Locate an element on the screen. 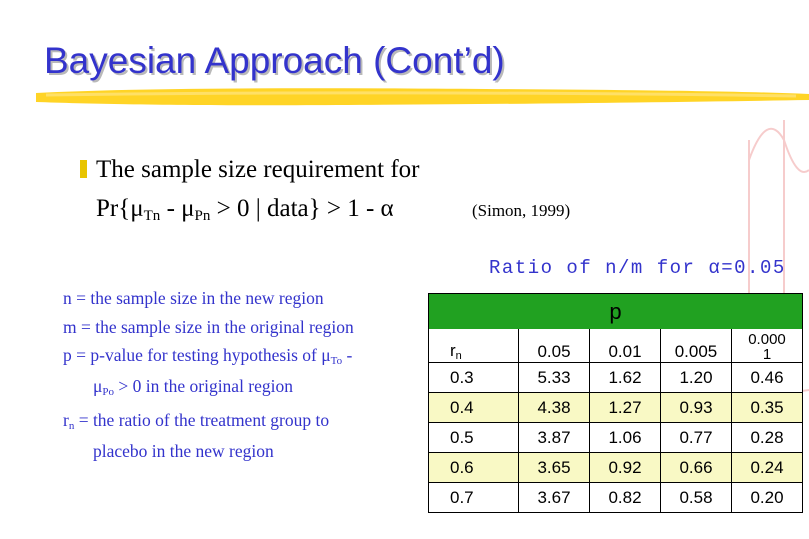  table-header-row: rn 0.05 0.01 0.005 0.000 1 is located at coordinates (615, 346).